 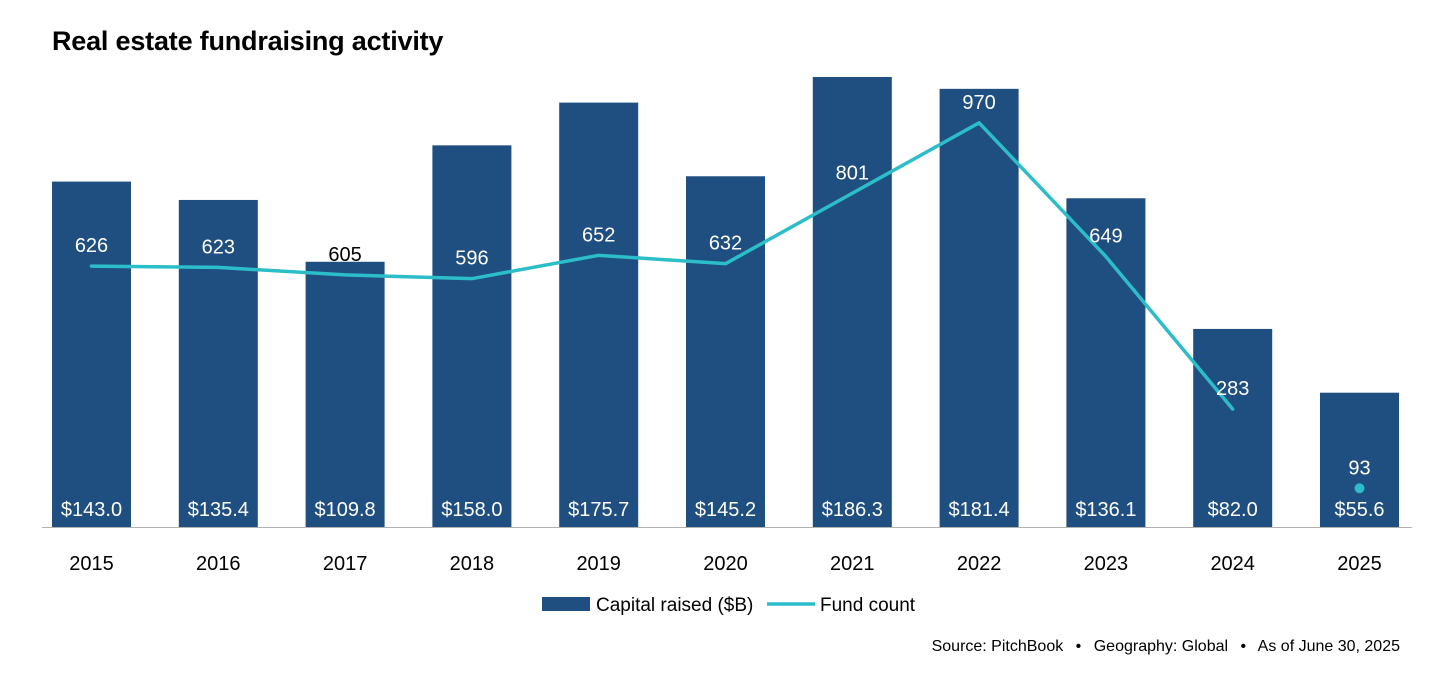 What do you see at coordinates (725, 244) in the screenshot?
I see `fund-count-label: 632` at bounding box center [725, 244].